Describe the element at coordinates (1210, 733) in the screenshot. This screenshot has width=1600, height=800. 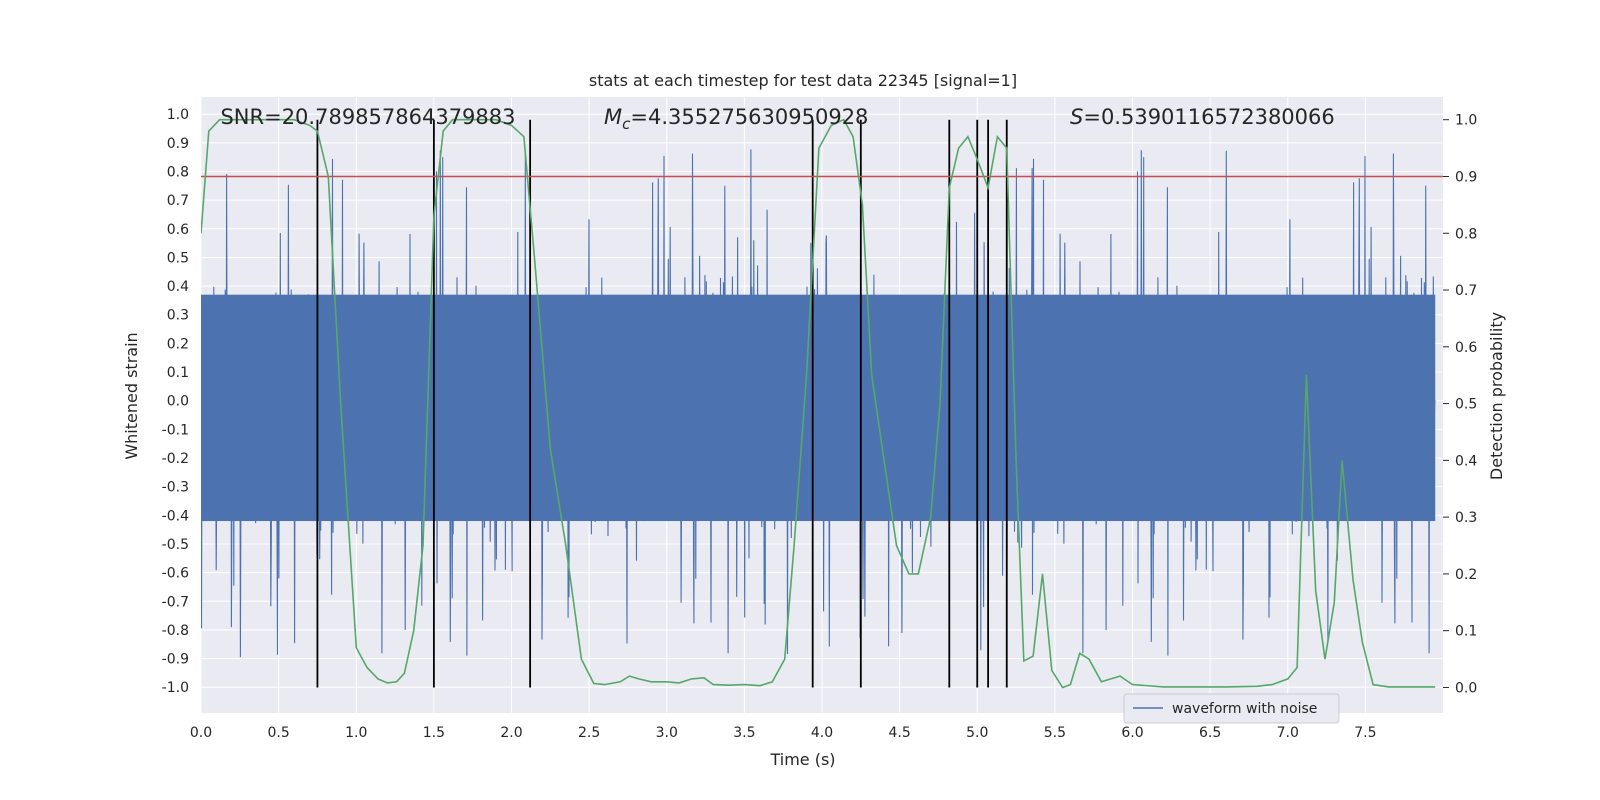
I see `x-tick-label: 6.5` at that location.